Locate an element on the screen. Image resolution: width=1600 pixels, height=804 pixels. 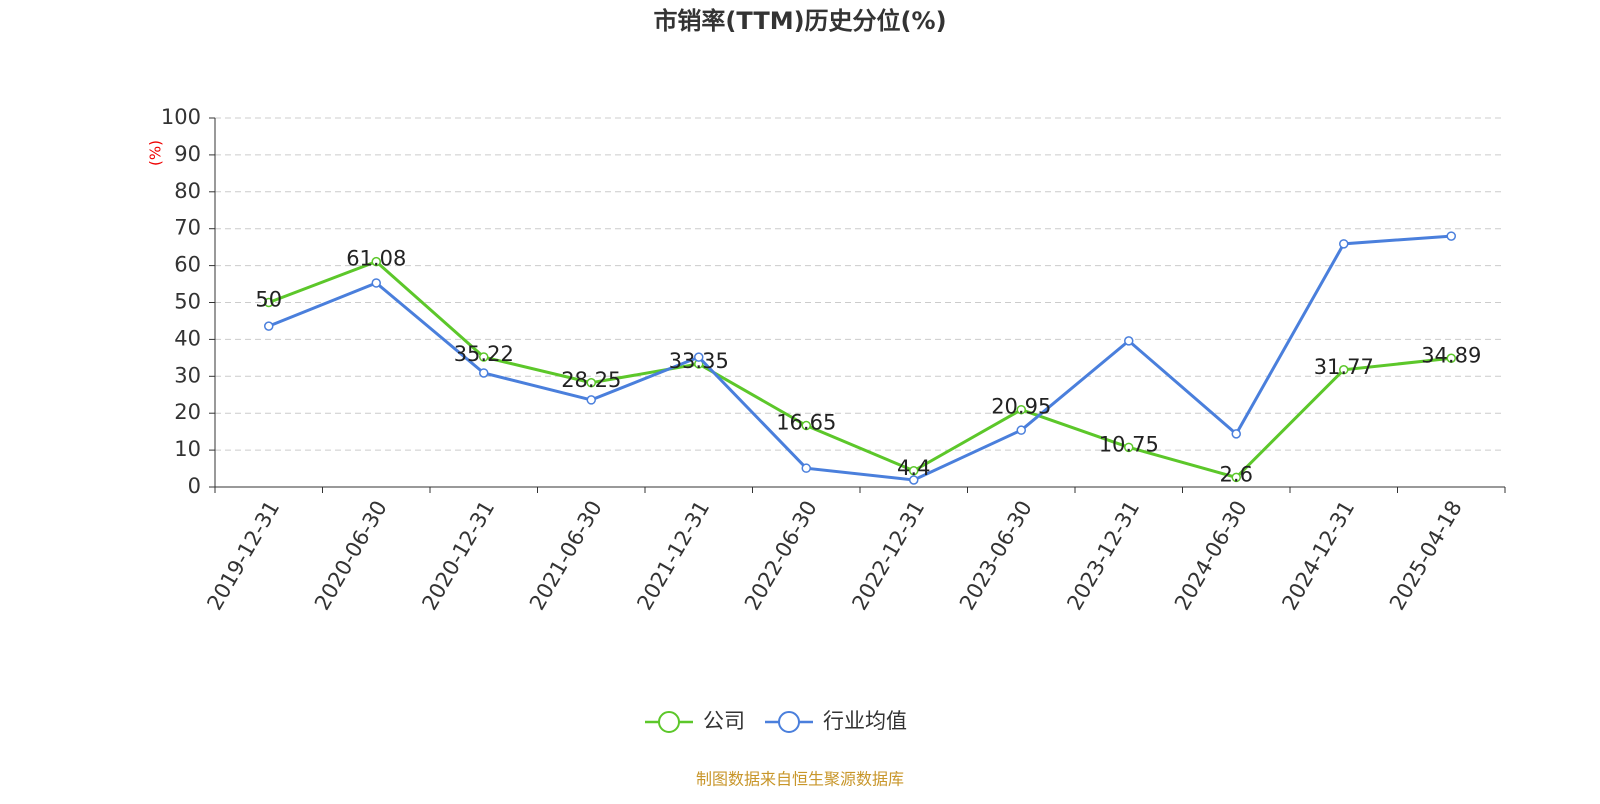
legend-label: 行业均值 is located at coordinates (865, 721).